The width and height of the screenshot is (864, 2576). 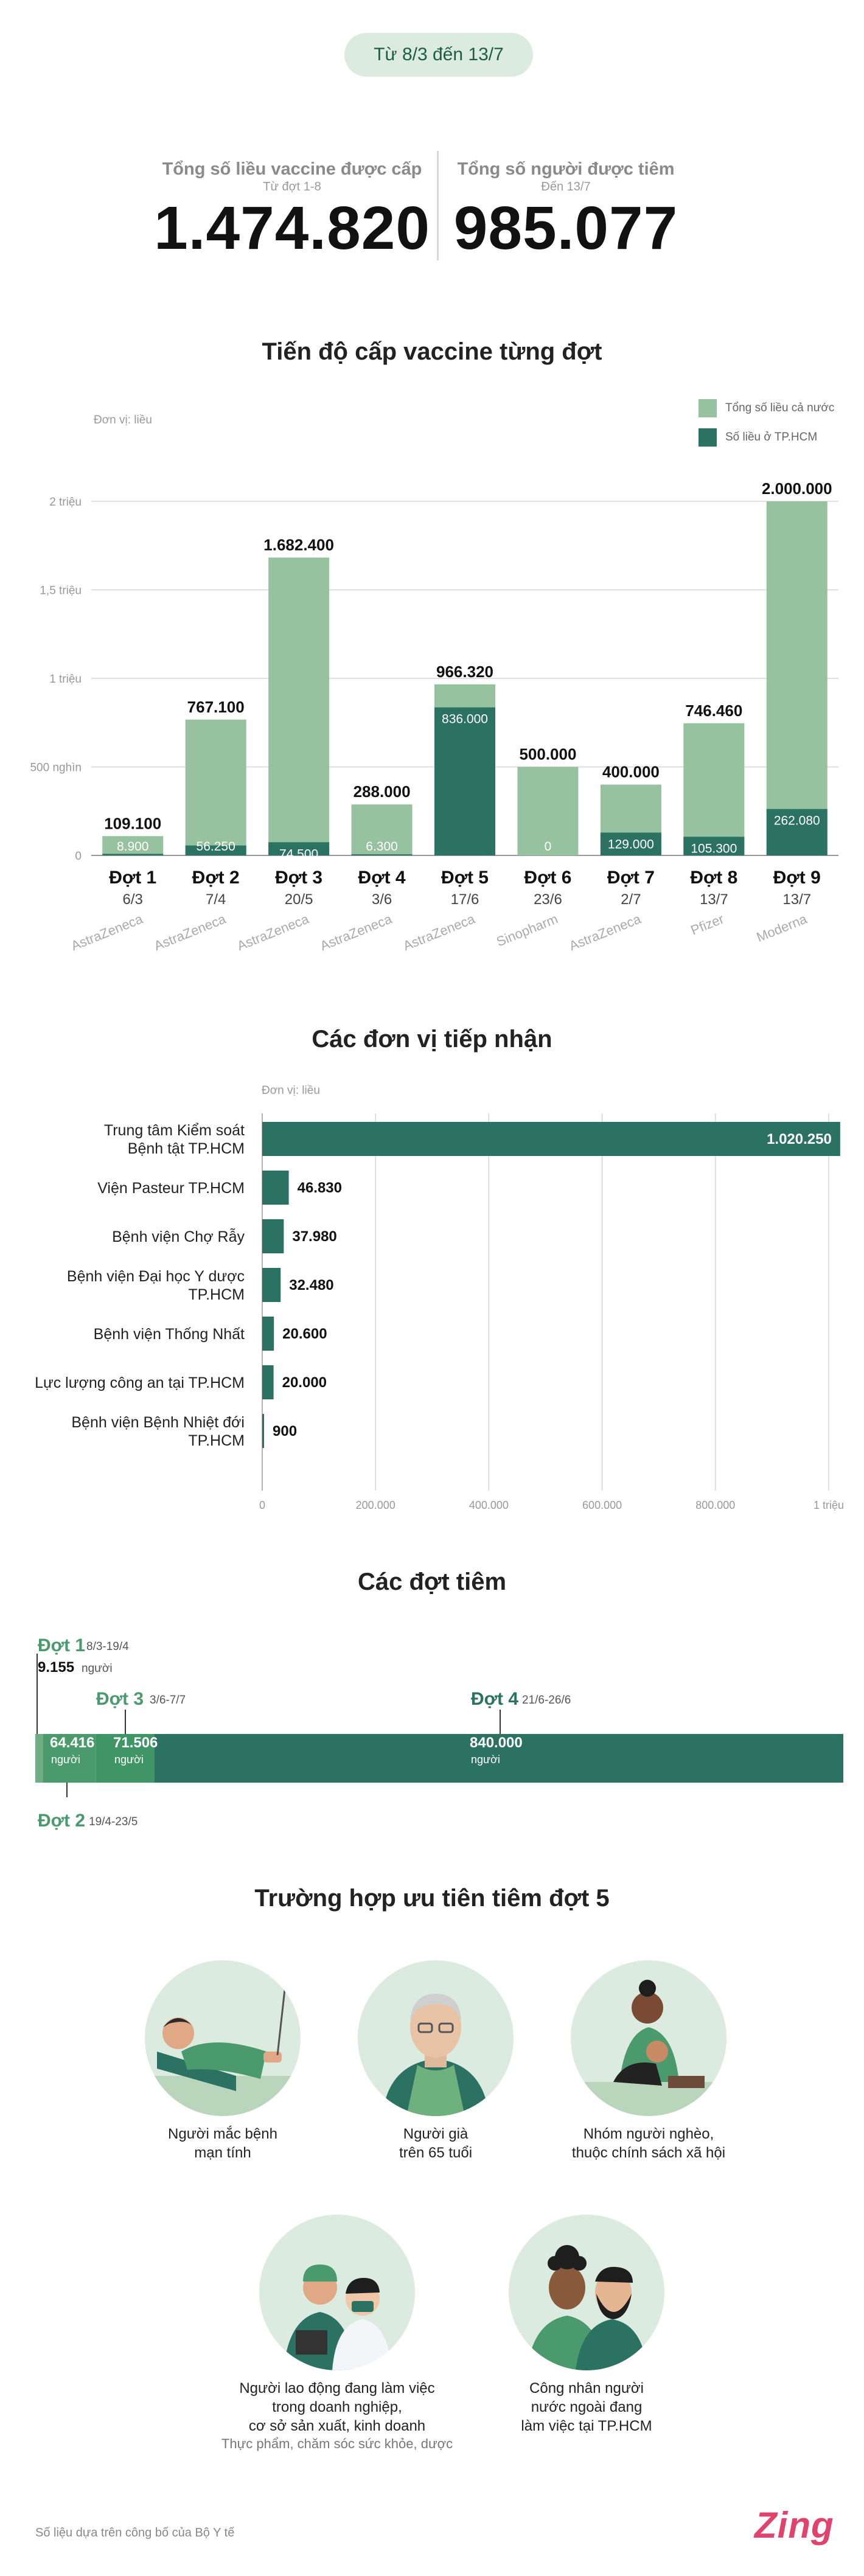 What do you see at coordinates (107, 1646) in the screenshot?
I see `round-1-dates: 8/3-19/4` at bounding box center [107, 1646].